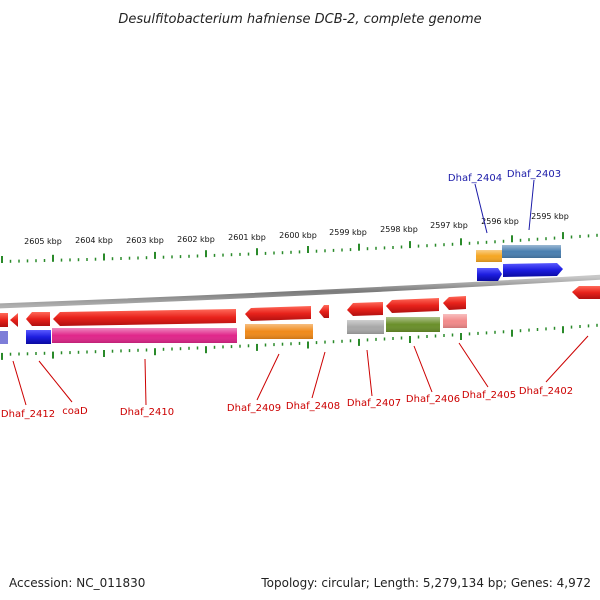 The width and height of the screenshot is (600, 600). I want to click on gene-label-dhaf-2402: Dhaf_2402, so click(546, 391).